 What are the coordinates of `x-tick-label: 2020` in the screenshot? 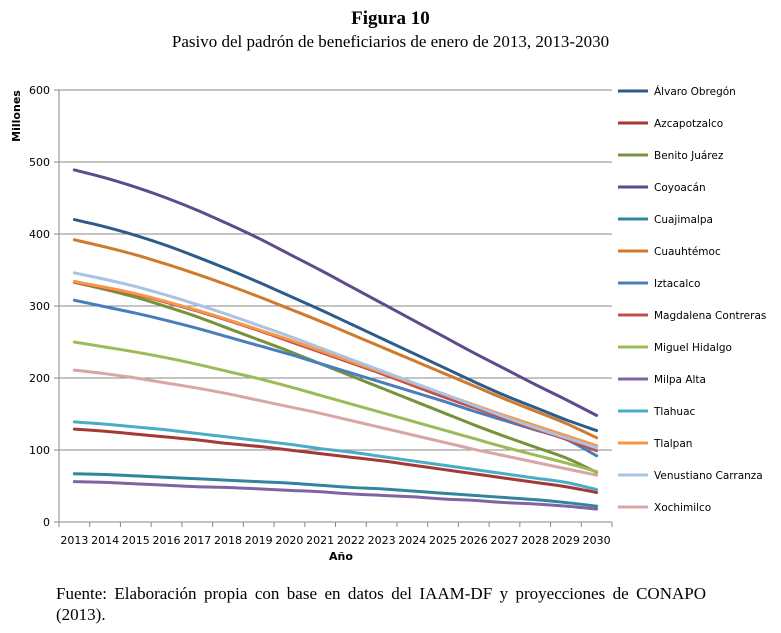 It's located at (289, 540).